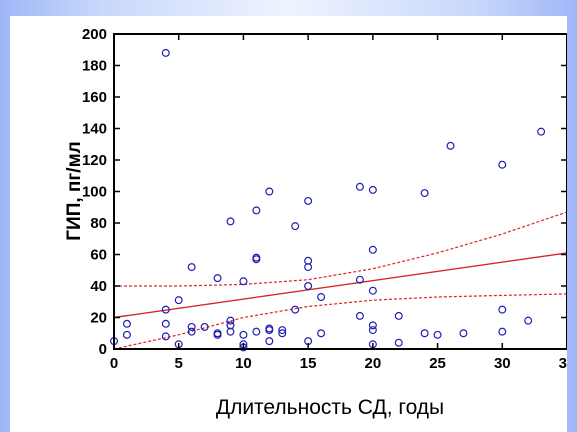  What do you see at coordinates (98, 223) in the screenshot?
I see `y-tick-label: 80` at bounding box center [98, 223].